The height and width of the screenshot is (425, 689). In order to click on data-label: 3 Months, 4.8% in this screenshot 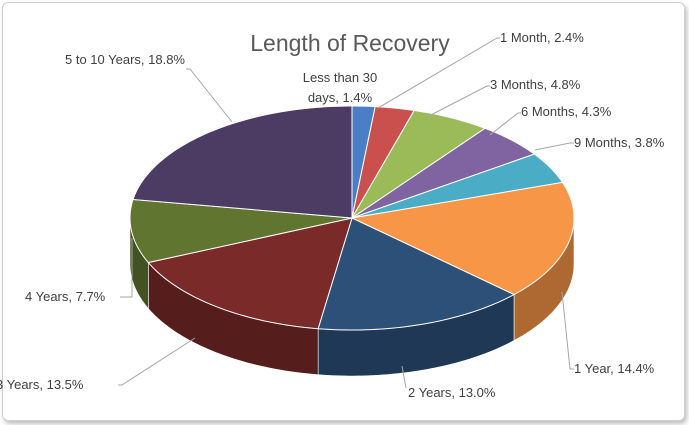, I will do `click(535, 84)`.